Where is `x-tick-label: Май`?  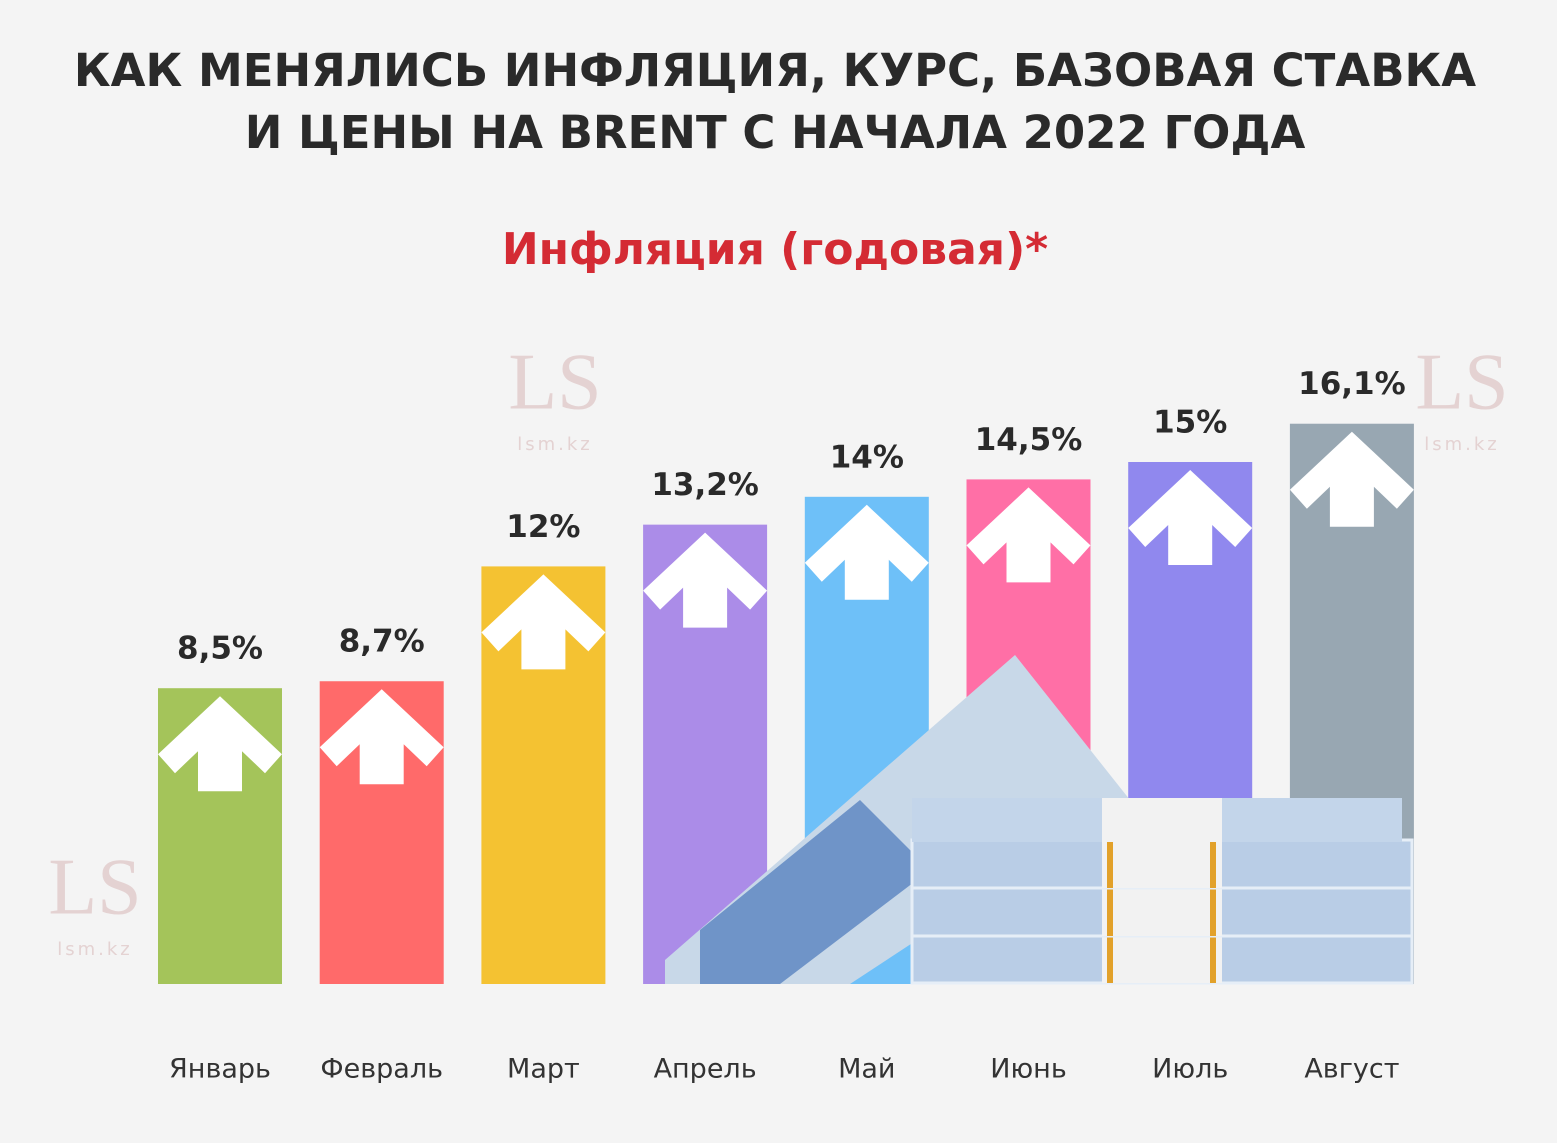 x-tick-label: Май is located at coordinates (866, 1069).